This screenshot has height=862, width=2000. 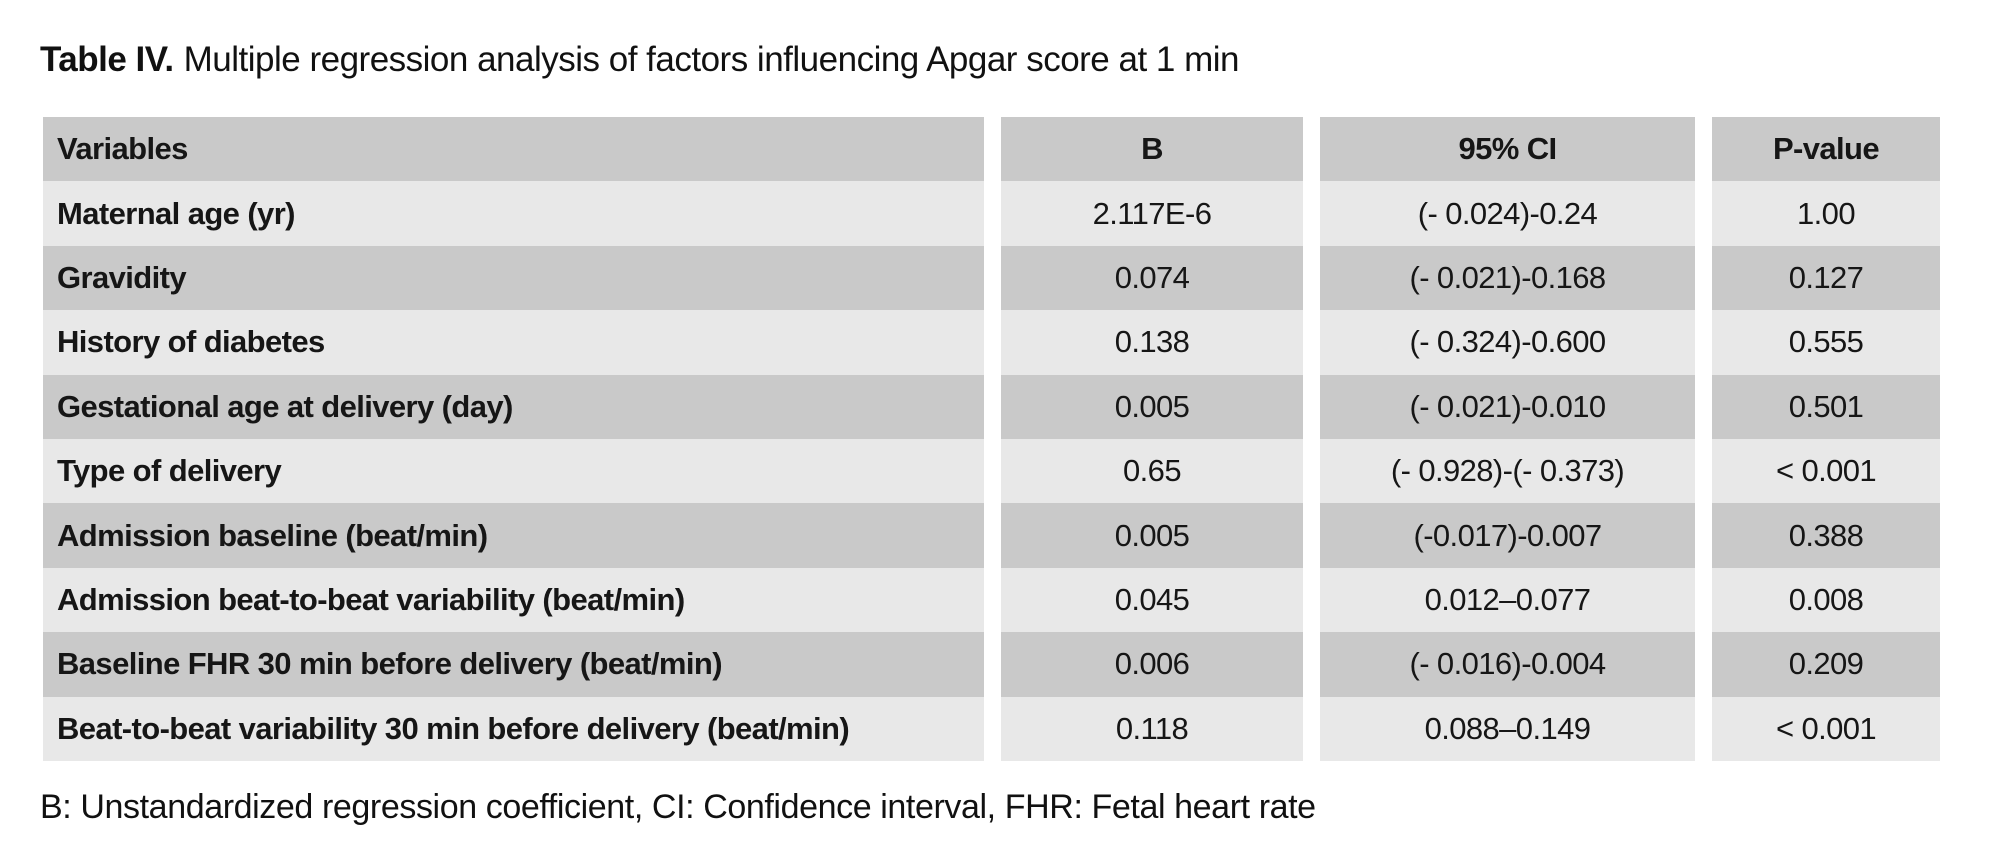 What do you see at coordinates (1152, 600) in the screenshot?
I see `cell-b: 0.045` at bounding box center [1152, 600].